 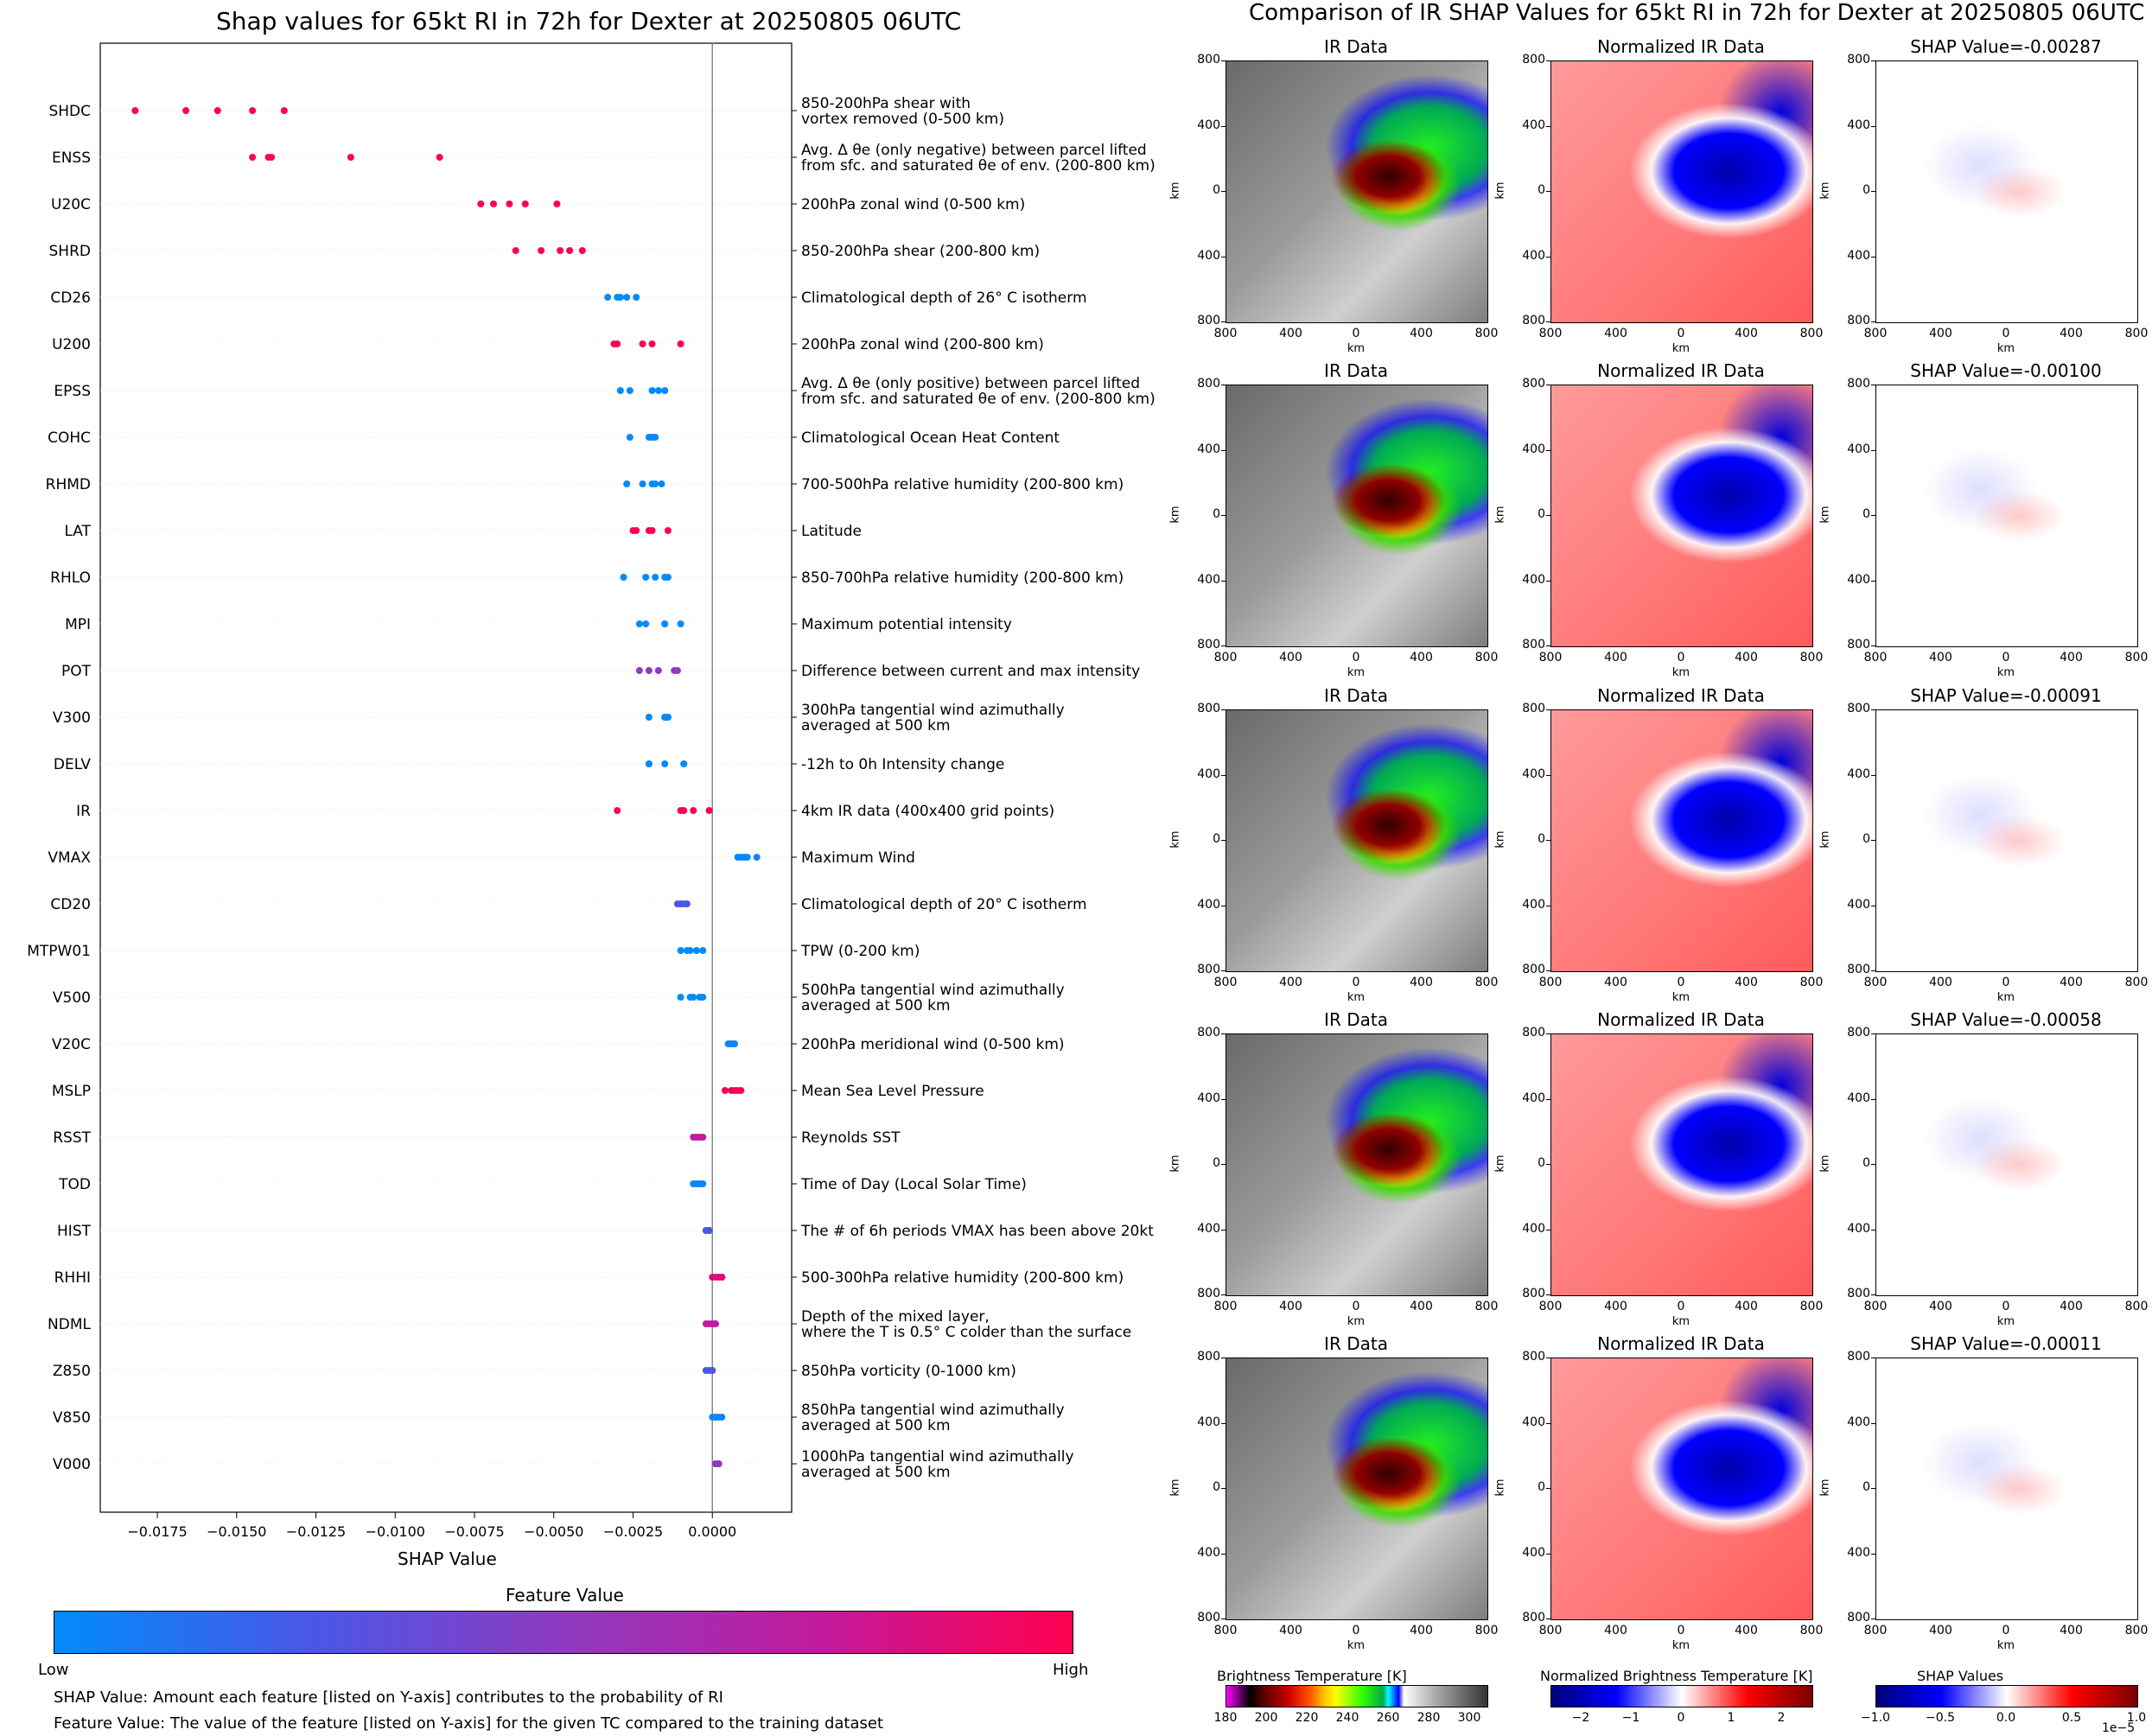 I want to click on feature-description-label: Depth of the mixed layer,, so click(x=895, y=1317).